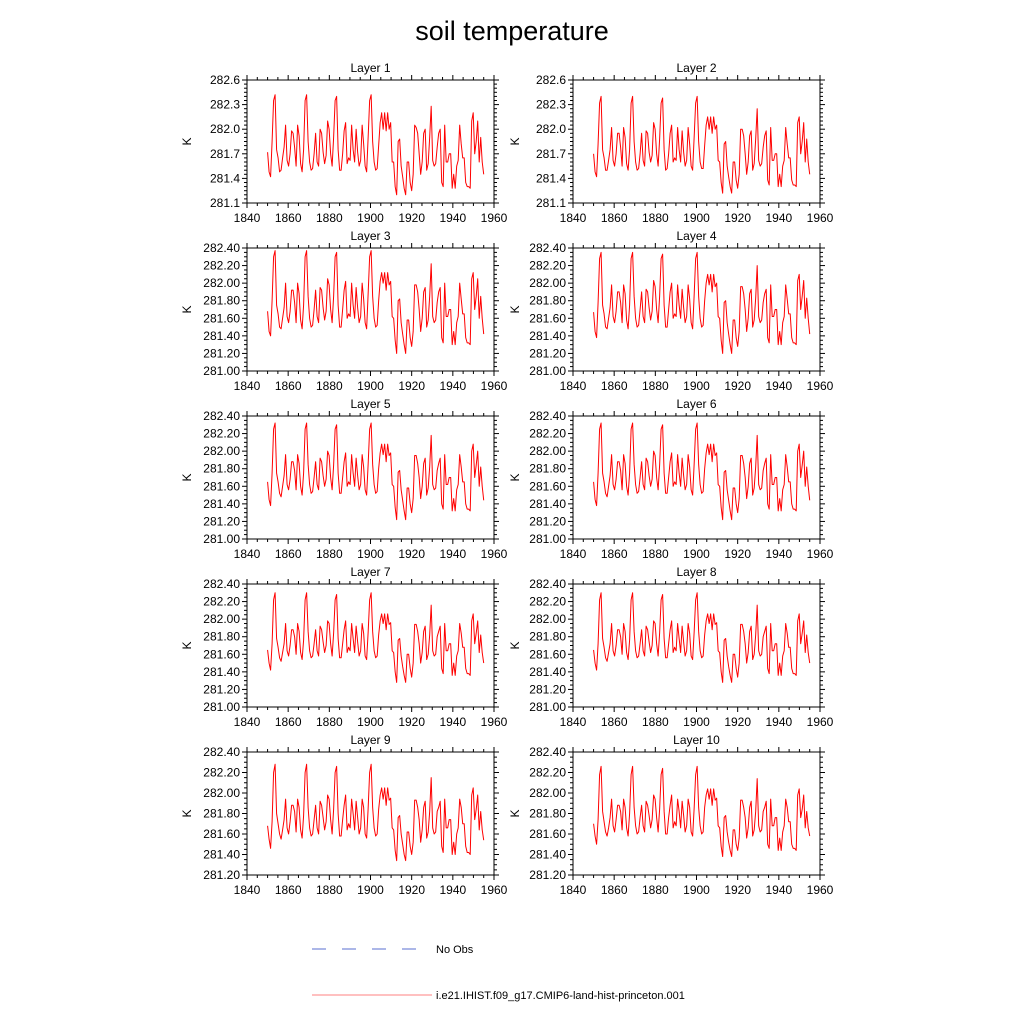 The height and width of the screenshot is (1024, 1024). I want to click on panel-title: Layer 10, so click(696, 740).